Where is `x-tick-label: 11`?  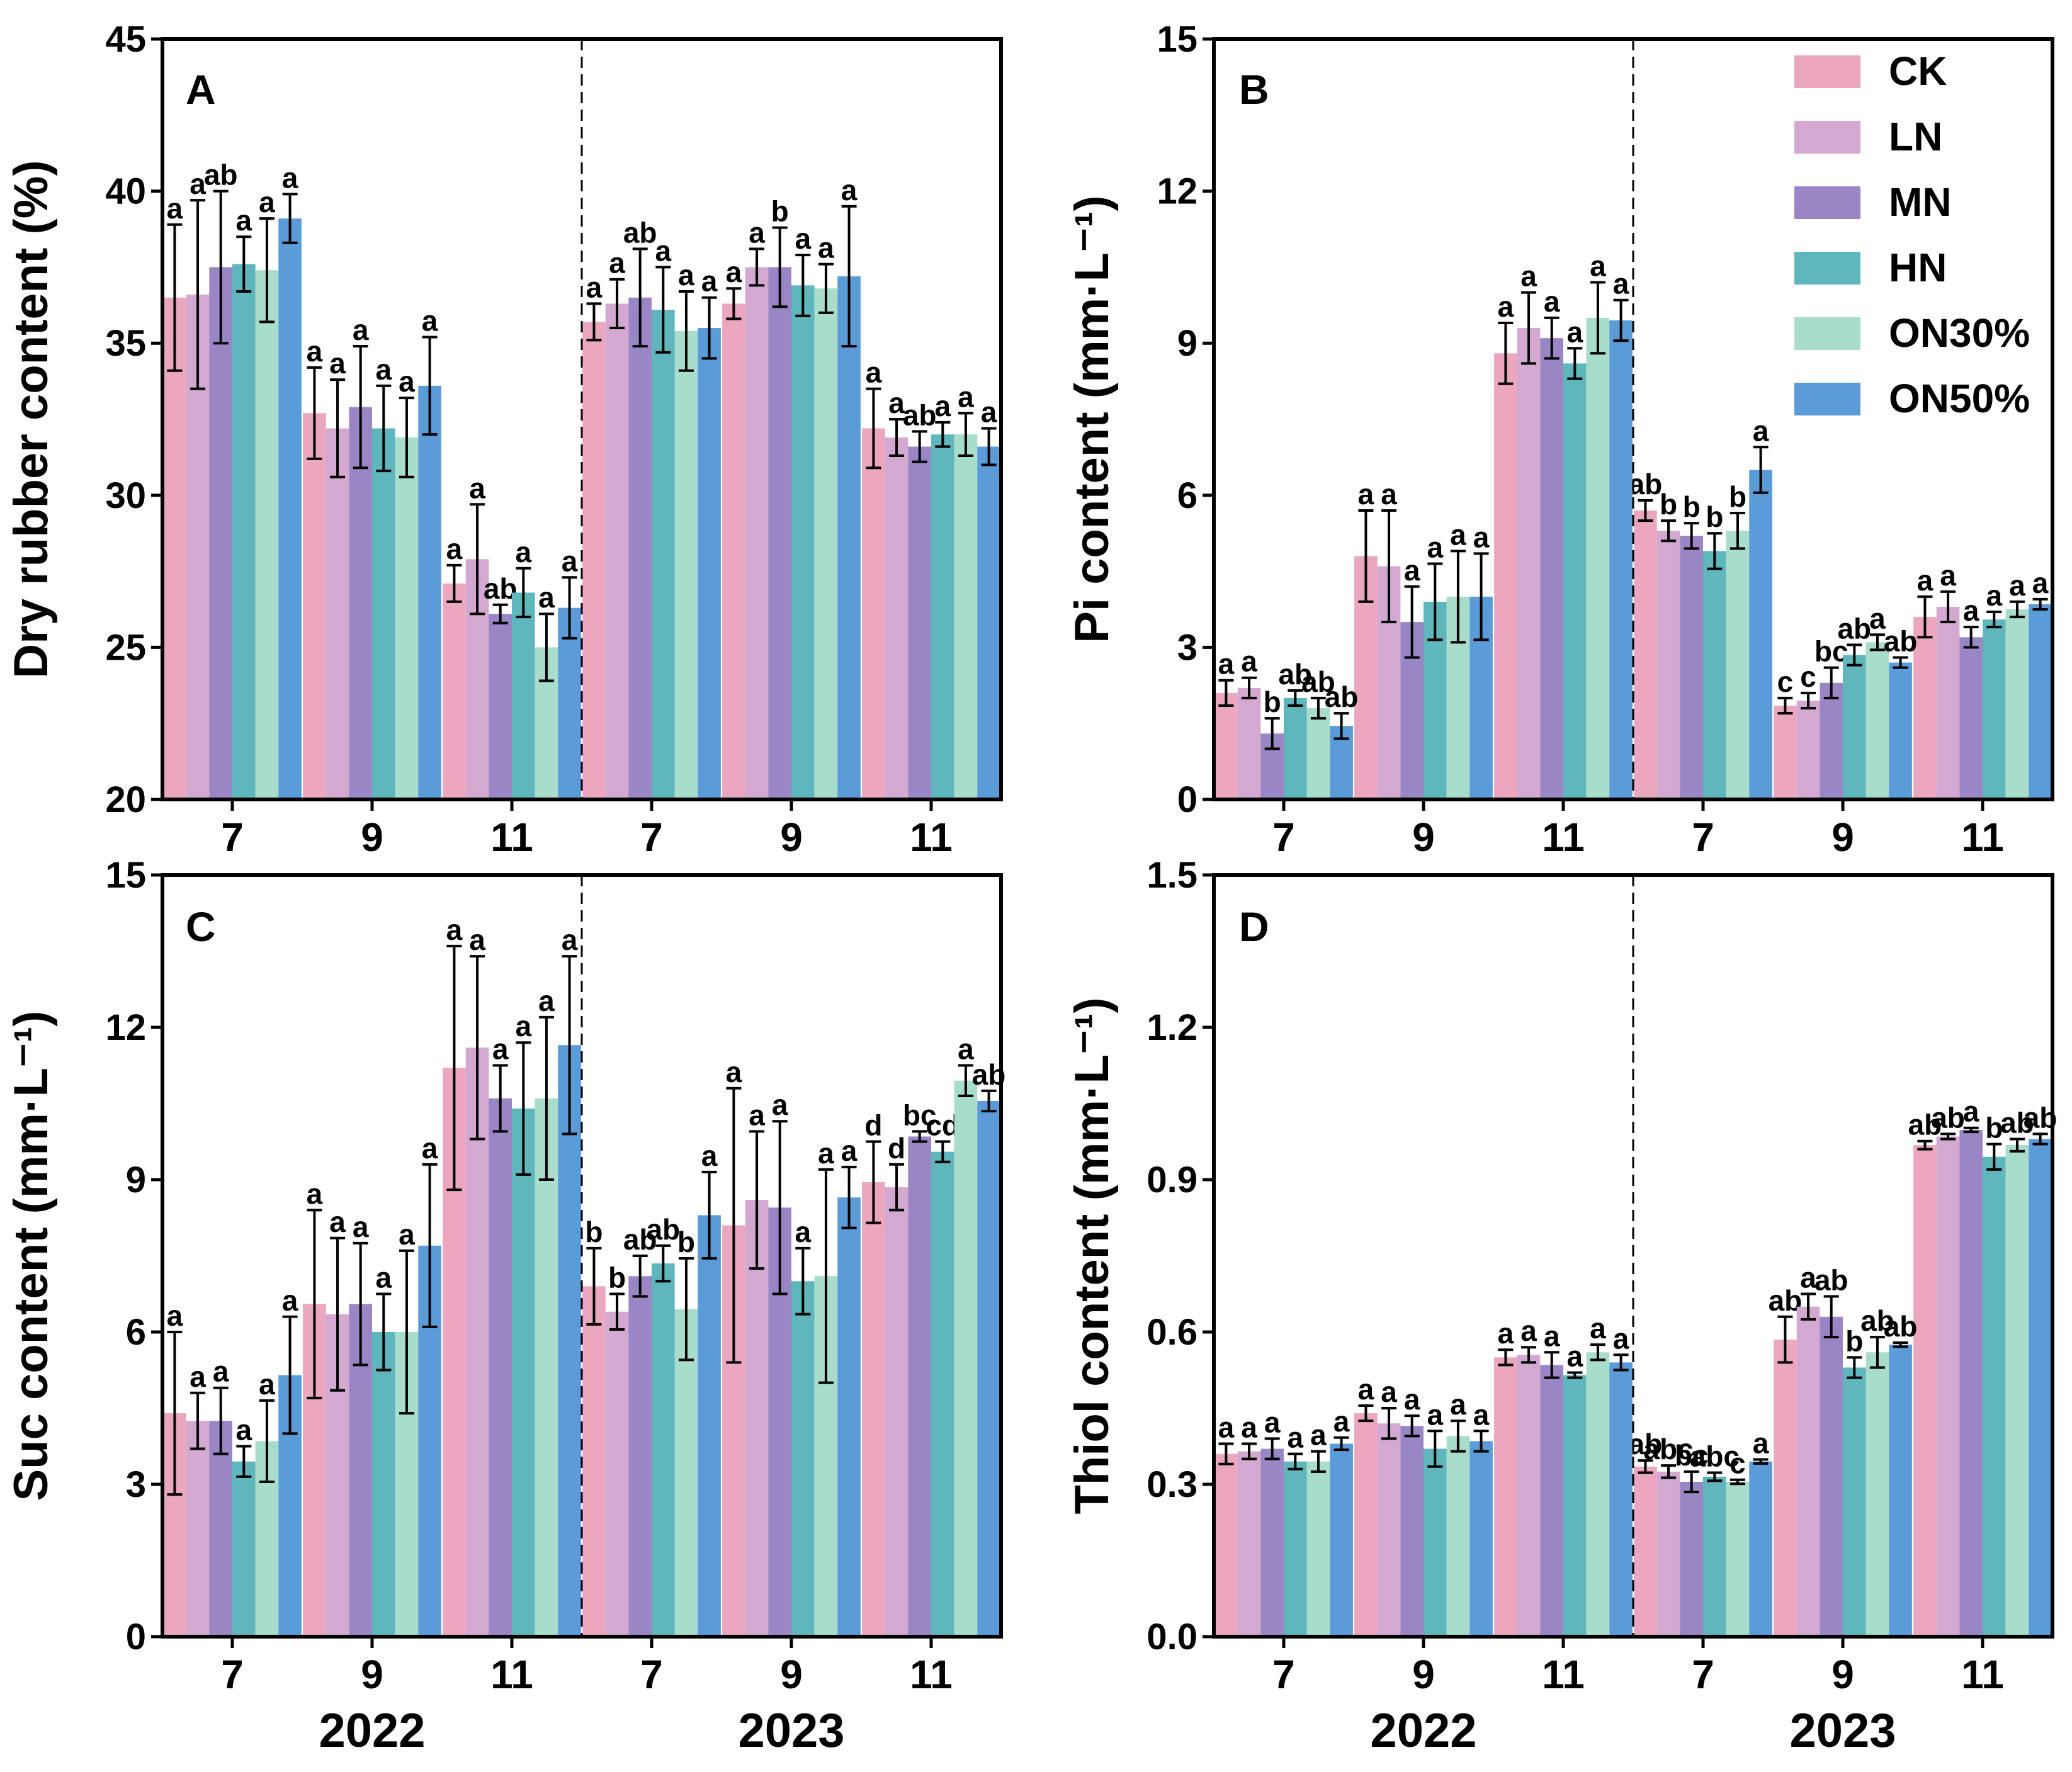
x-tick-label: 11 is located at coordinates (1563, 1675).